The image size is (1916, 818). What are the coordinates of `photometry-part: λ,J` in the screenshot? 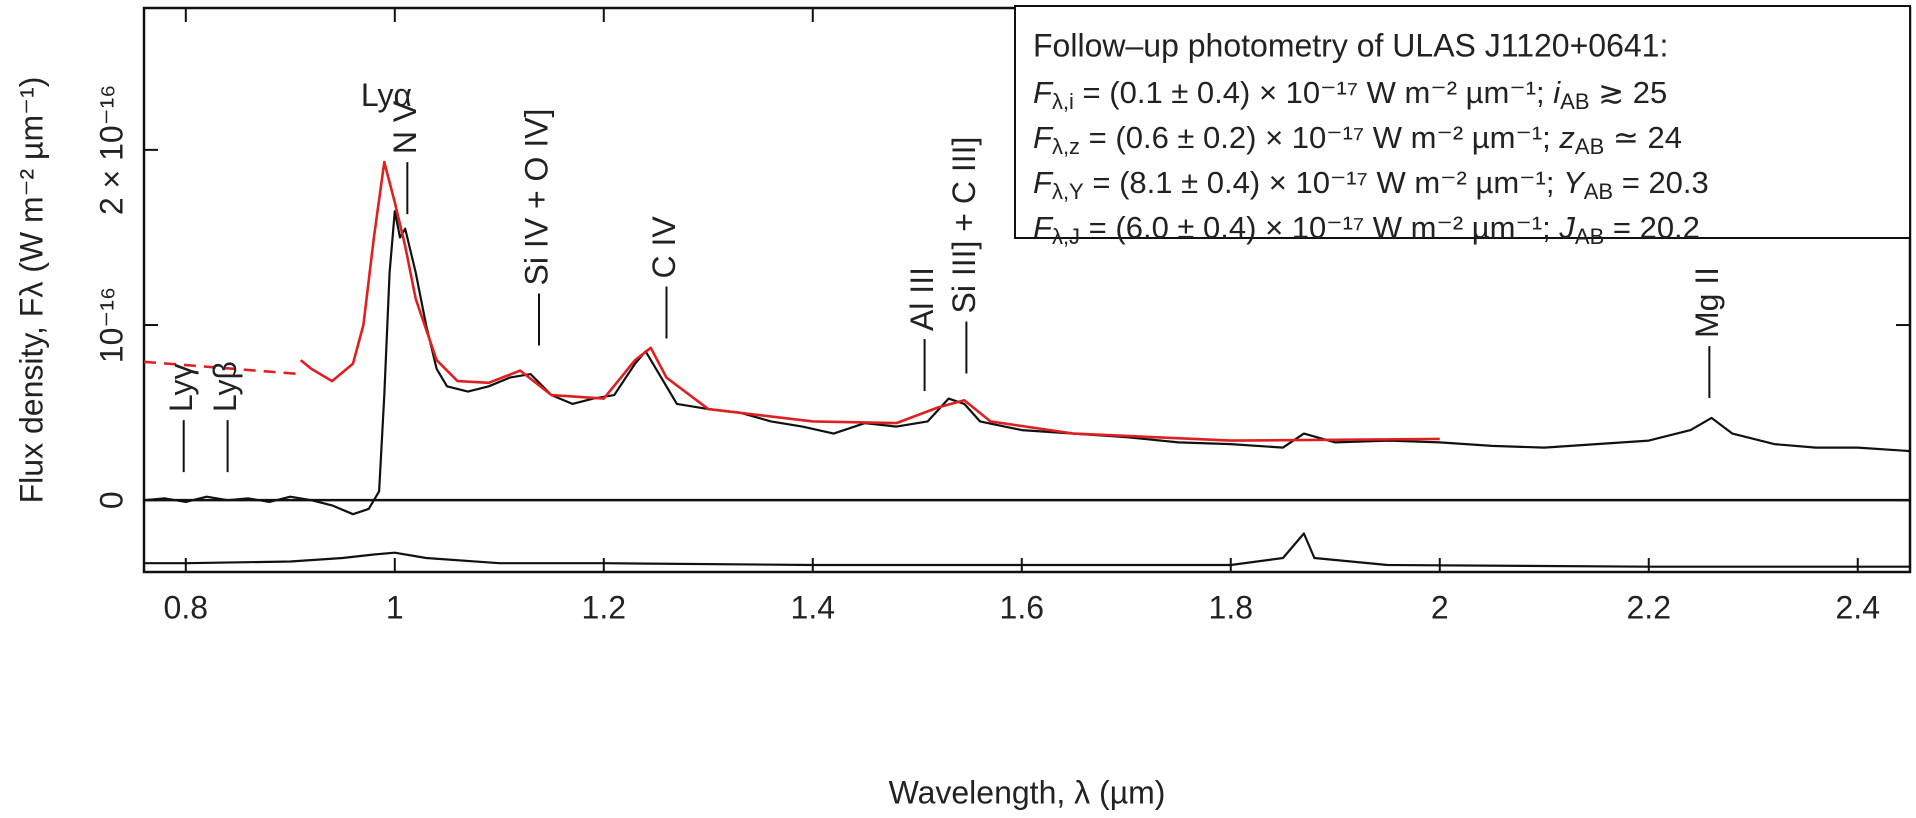 It's located at (1066, 236).